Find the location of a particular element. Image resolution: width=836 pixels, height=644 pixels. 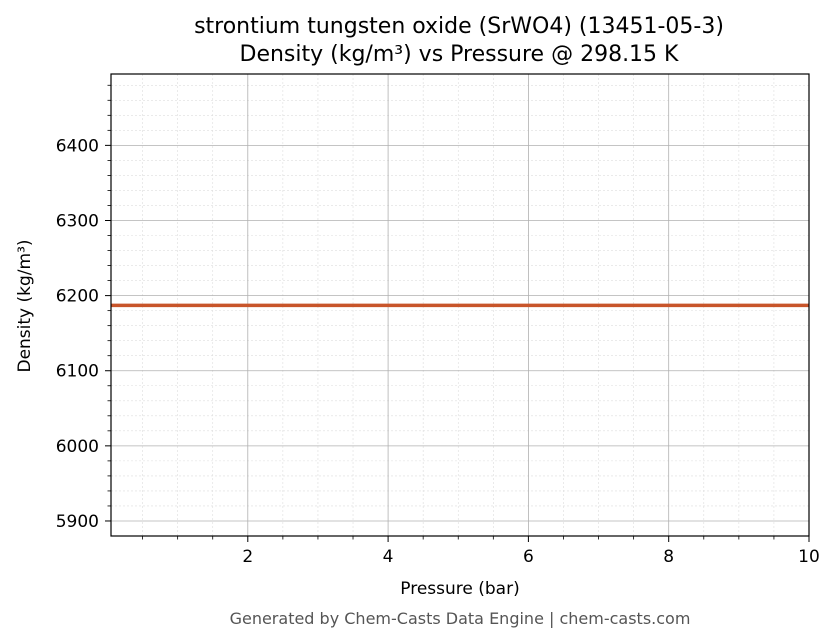

y-tick-label: 6200 is located at coordinates (77, 297).